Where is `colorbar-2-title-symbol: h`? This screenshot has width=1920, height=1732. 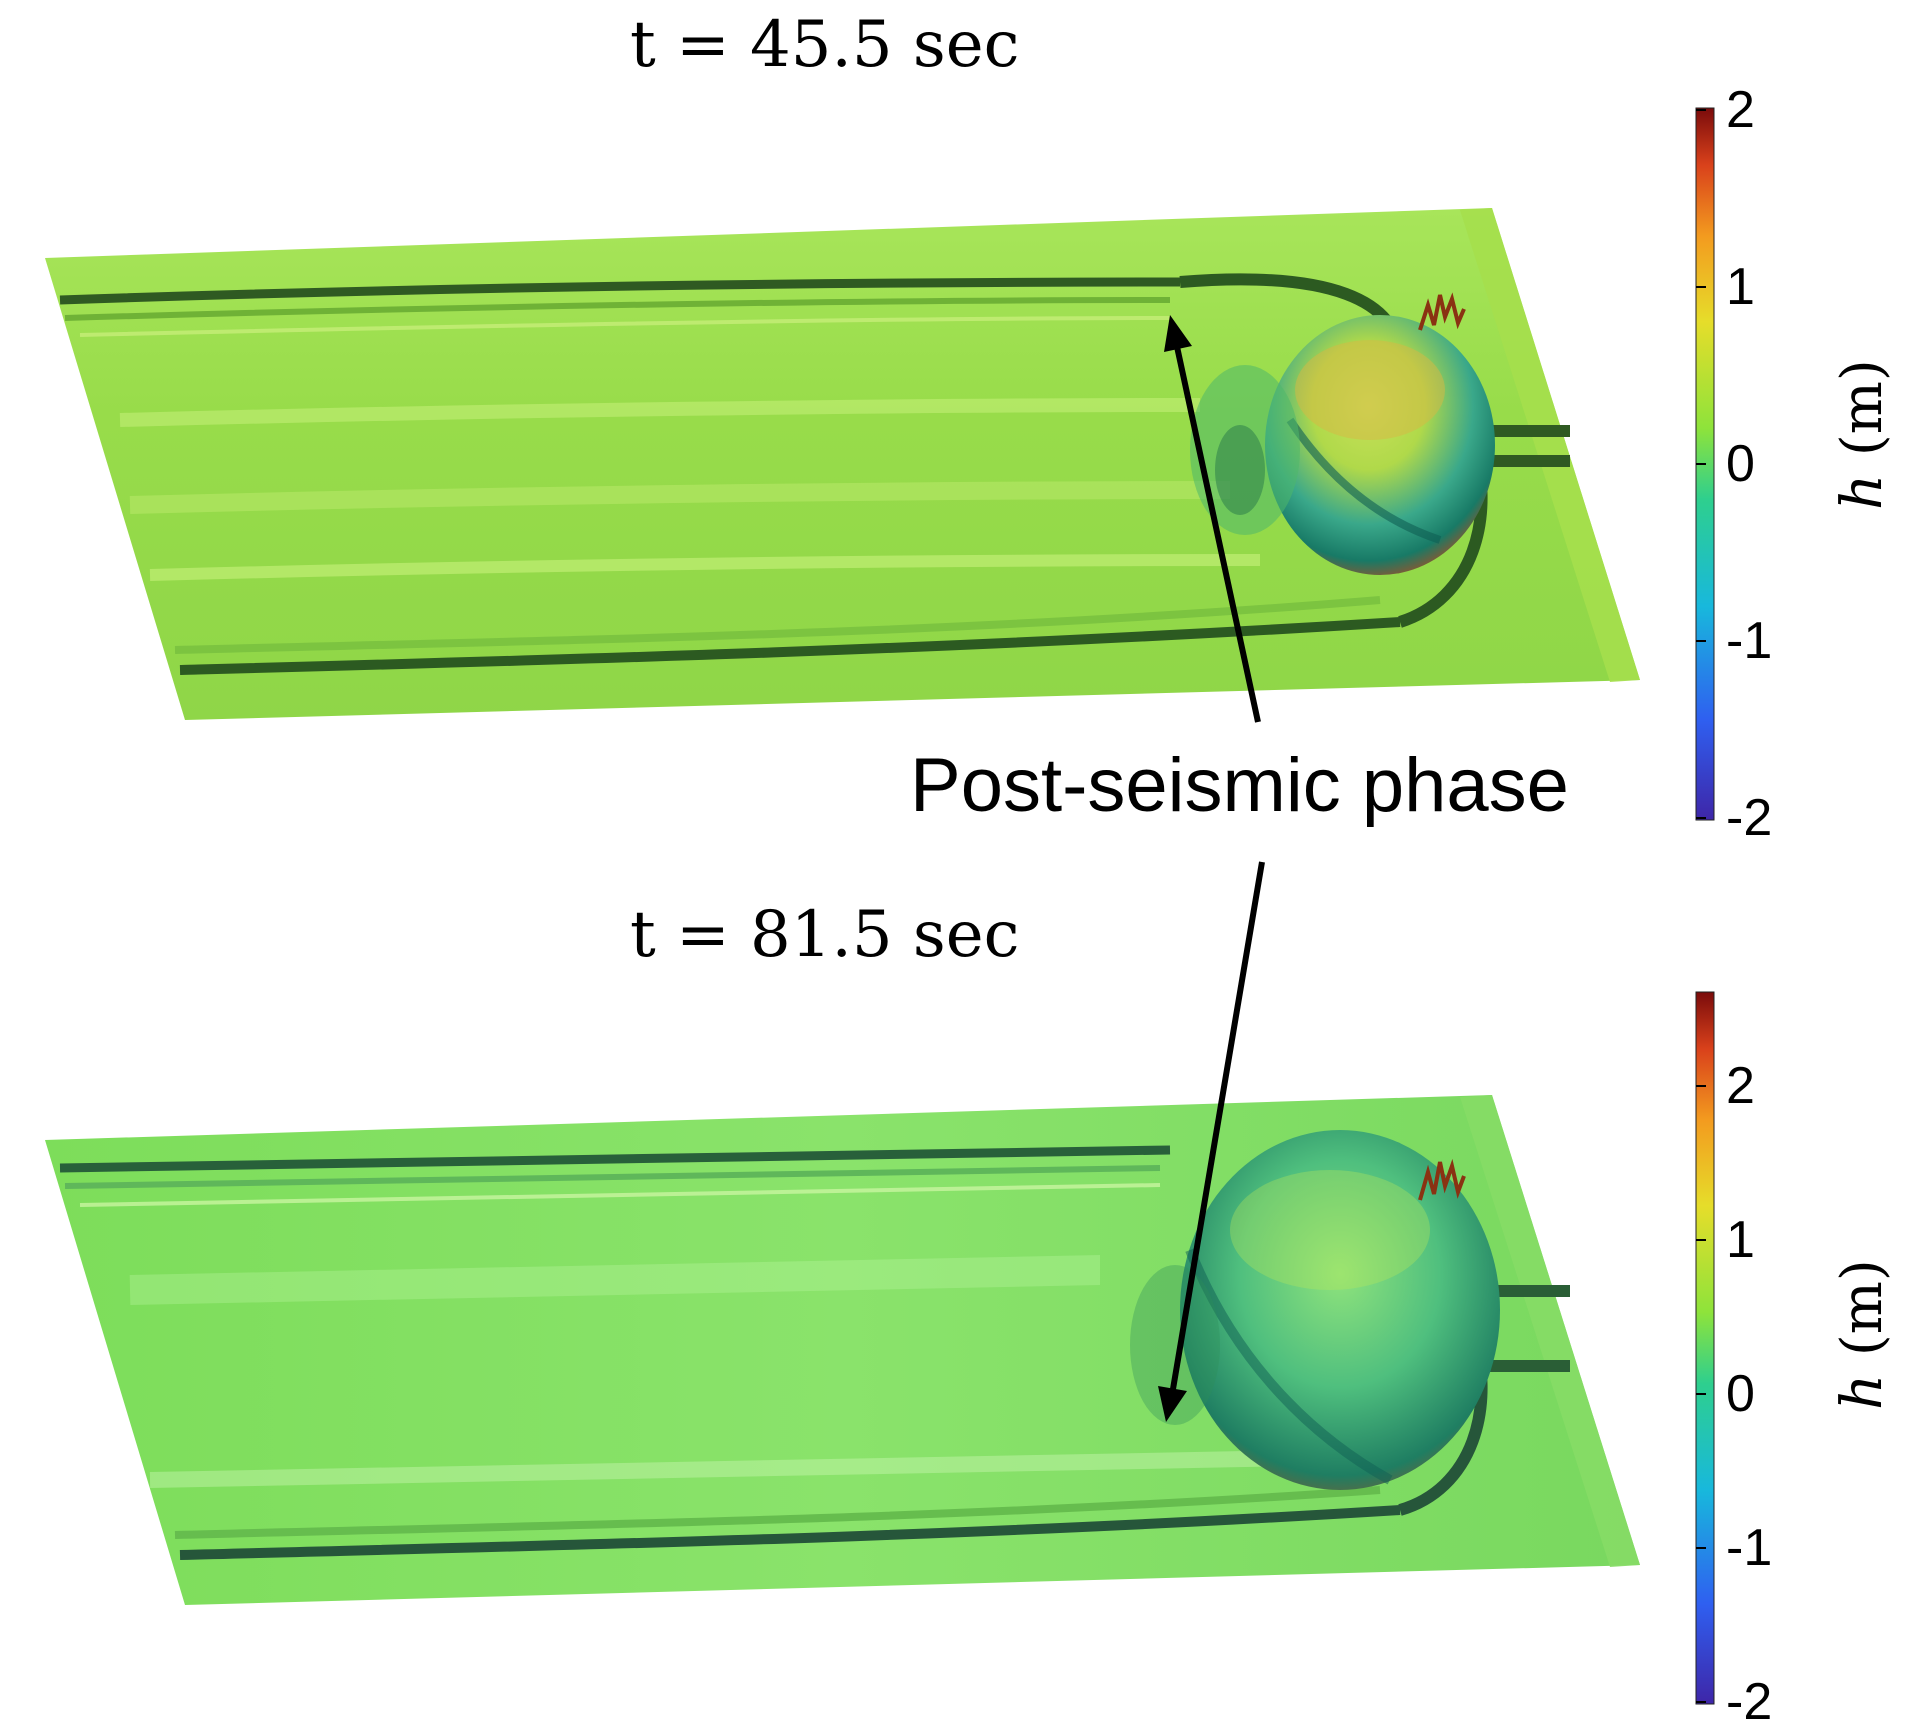
colorbar-2-title-symbol: h is located at coordinates (1862, 1391).